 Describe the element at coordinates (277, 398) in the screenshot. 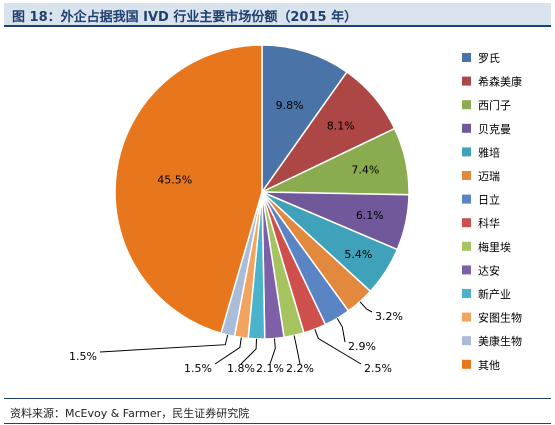

I see `source-divider` at that location.